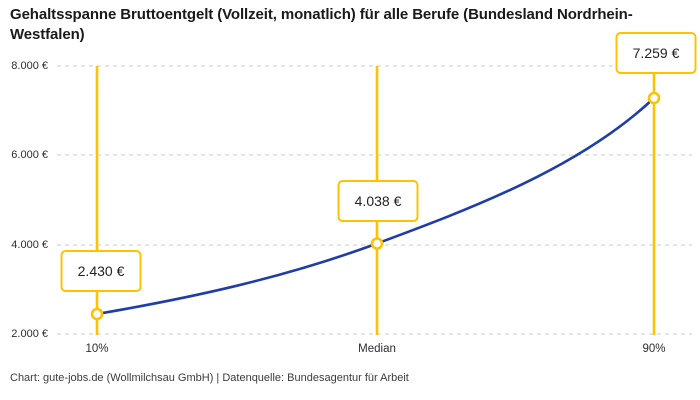 This screenshot has width=700, height=400. What do you see at coordinates (377, 349) in the screenshot?
I see `xtick-median: Median` at bounding box center [377, 349].